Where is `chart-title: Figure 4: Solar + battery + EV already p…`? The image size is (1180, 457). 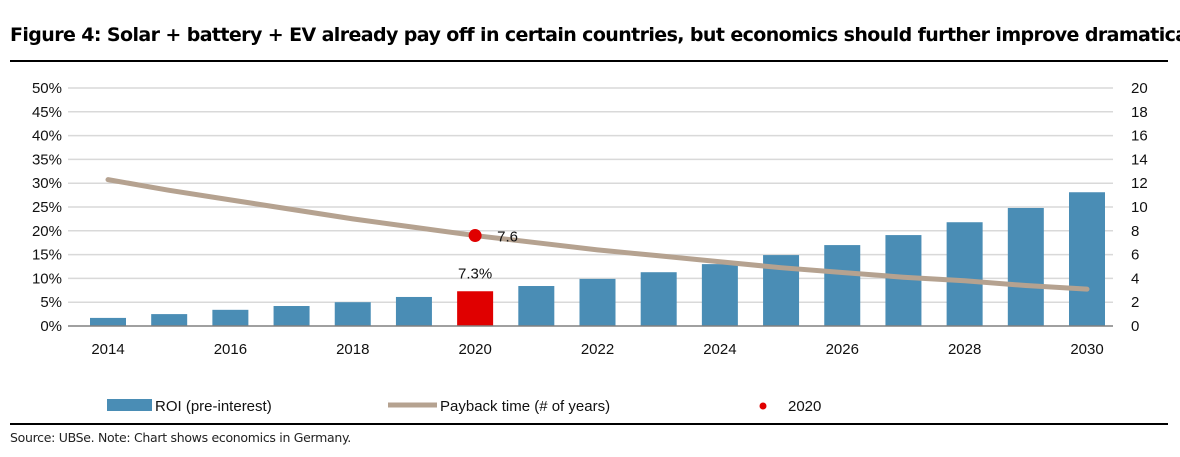
chart-title: Figure 4: Solar + battery + EV already p… is located at coordinates (595, 35).